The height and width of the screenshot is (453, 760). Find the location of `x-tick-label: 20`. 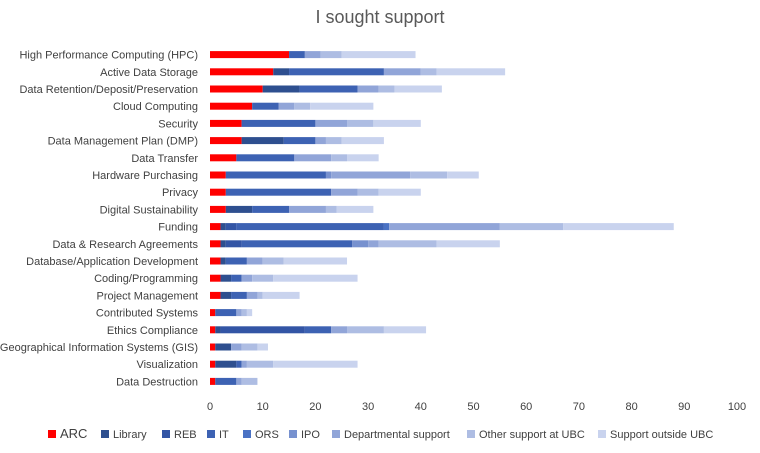

x-tick-label: 20 is located at coordinates (315, 407).